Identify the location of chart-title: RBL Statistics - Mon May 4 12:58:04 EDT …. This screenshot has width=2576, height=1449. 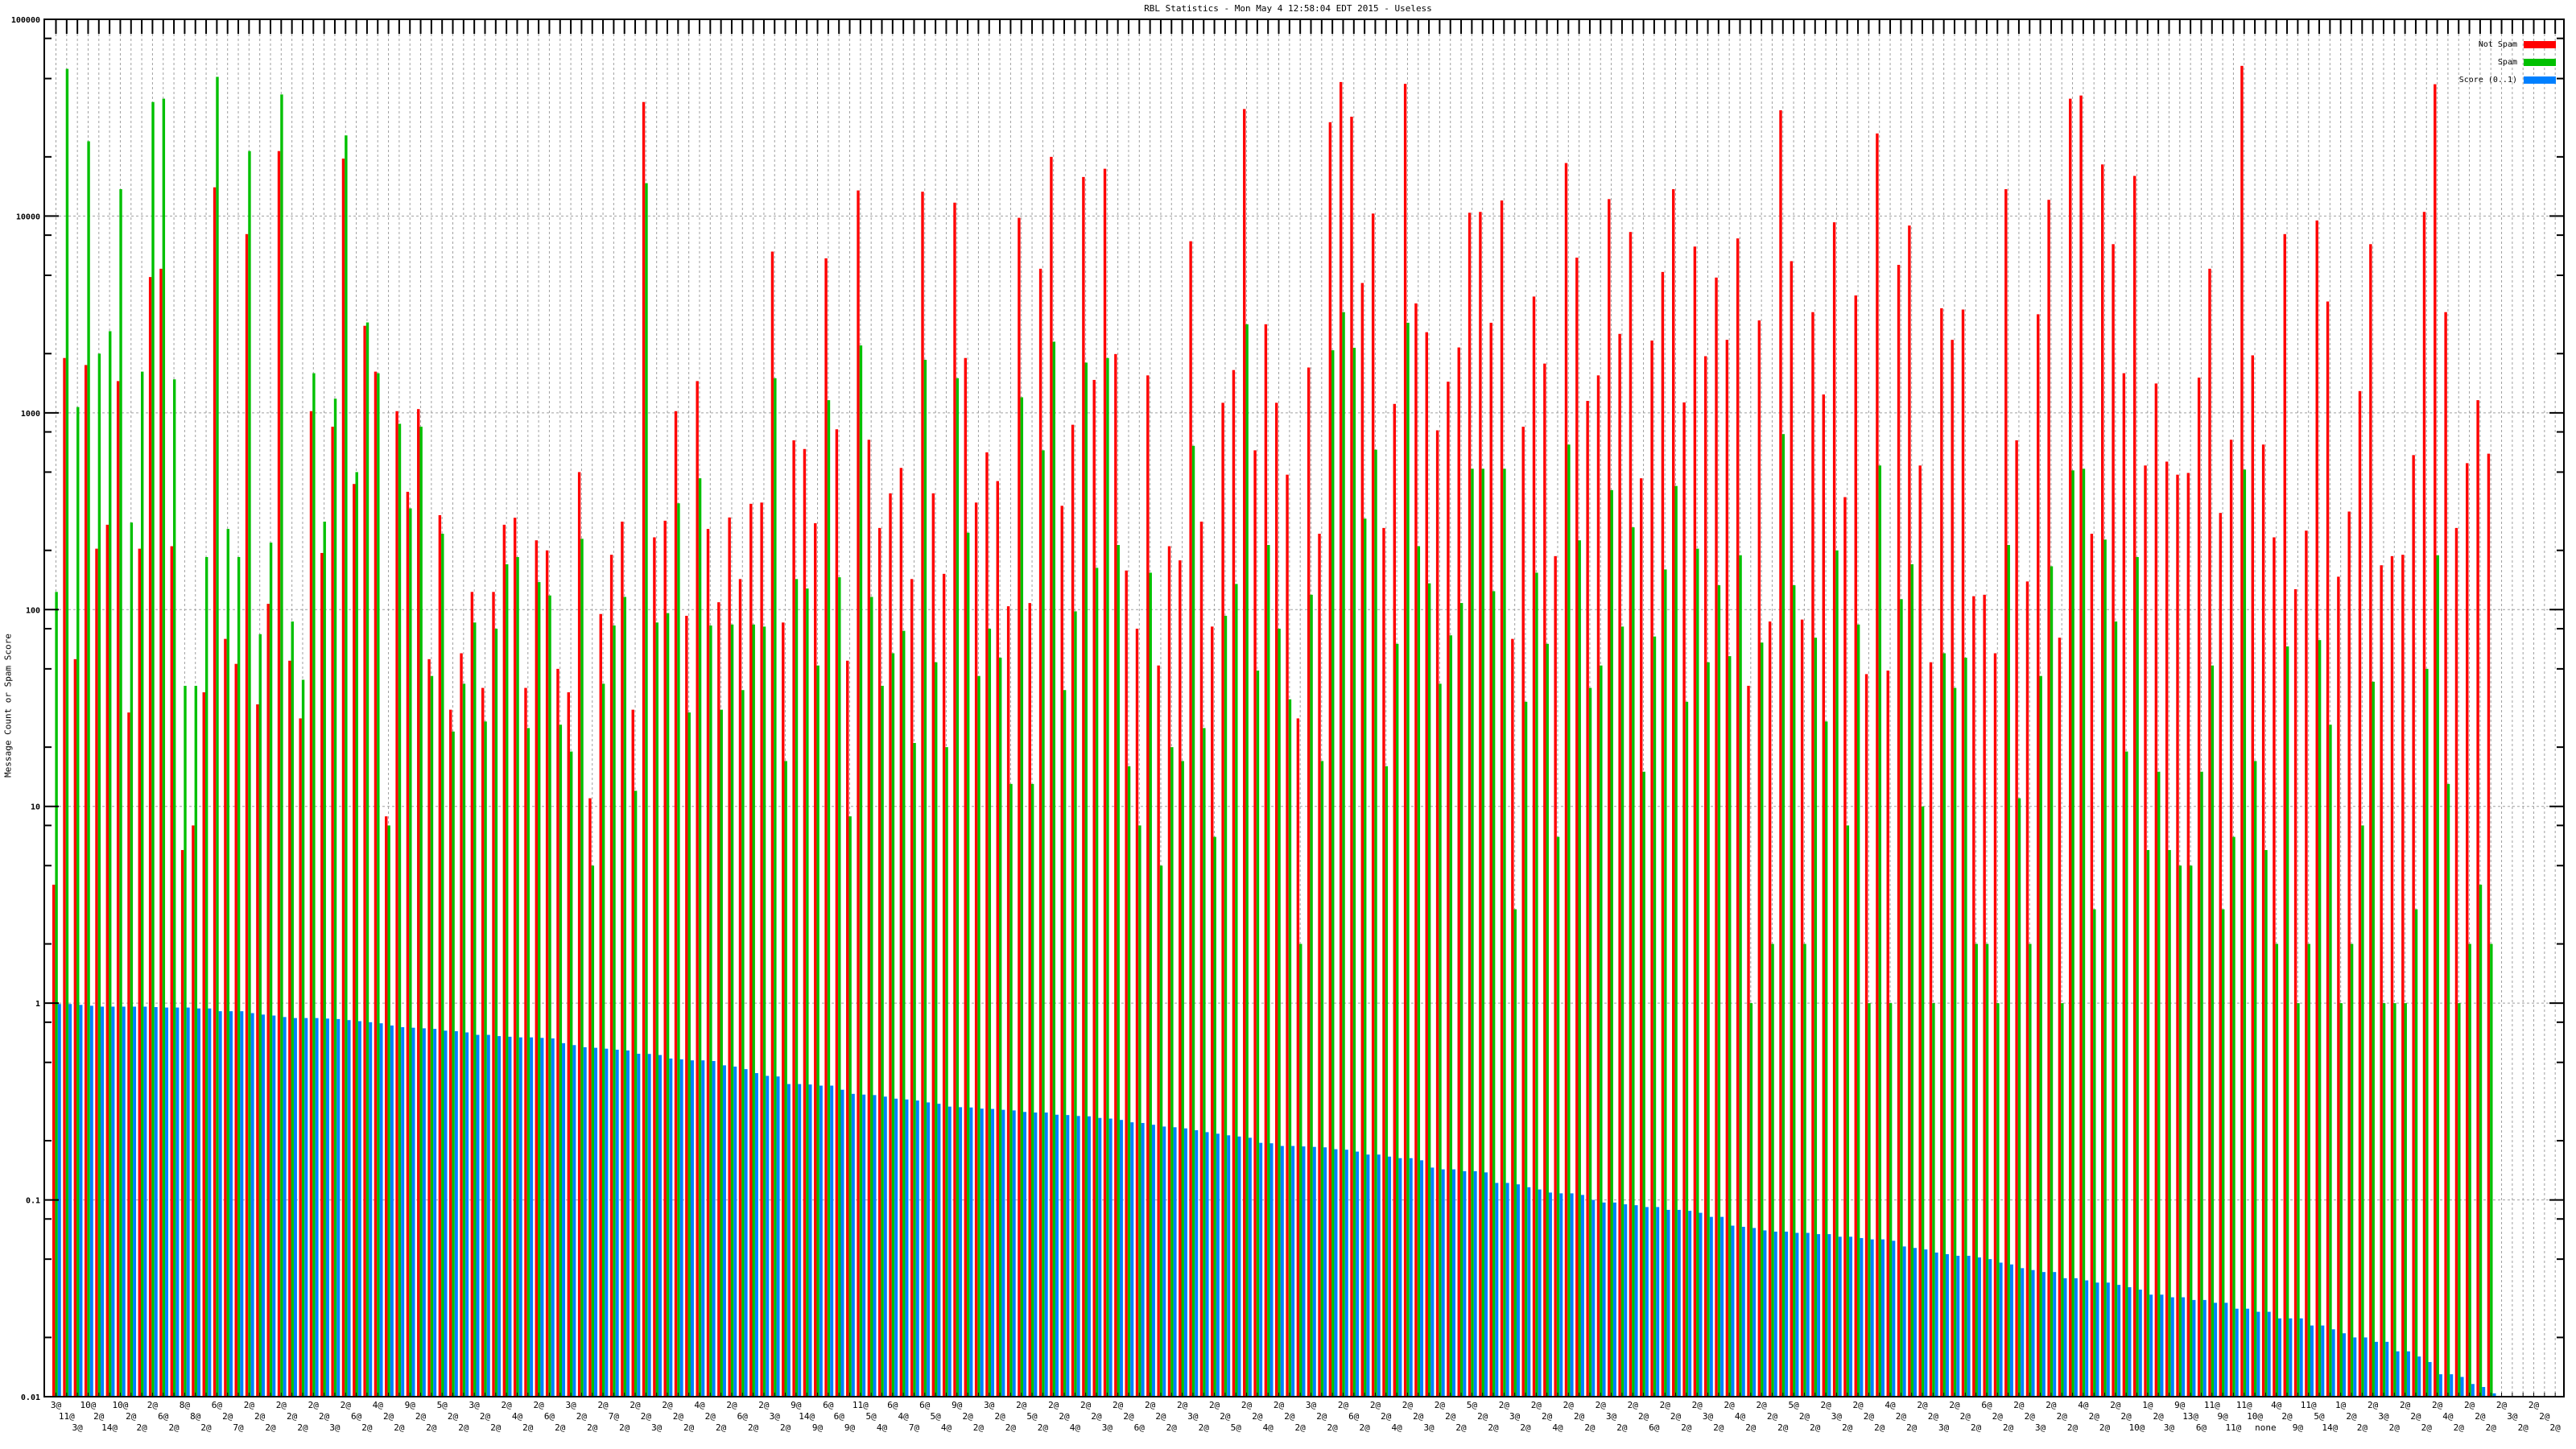
(1288, 8).